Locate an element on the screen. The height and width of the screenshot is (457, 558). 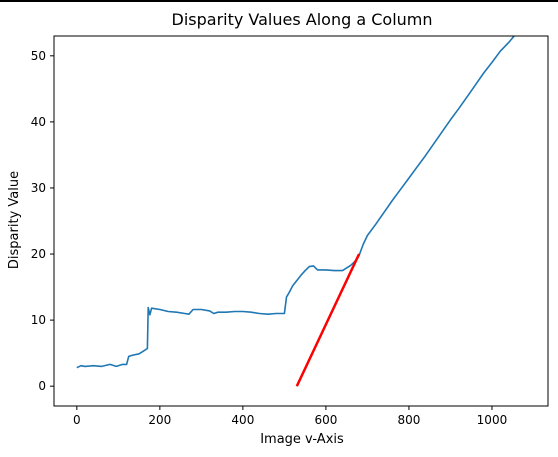
series-line-fit is located at coordinates (328, 320).